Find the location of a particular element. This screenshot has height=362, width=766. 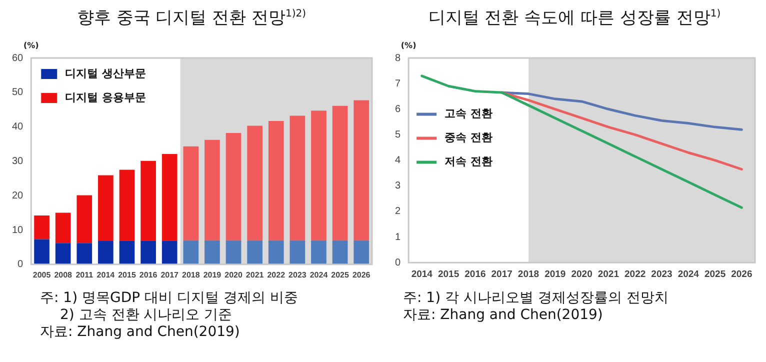

y-tick-label: 30 is located at coordinates (18, 161).